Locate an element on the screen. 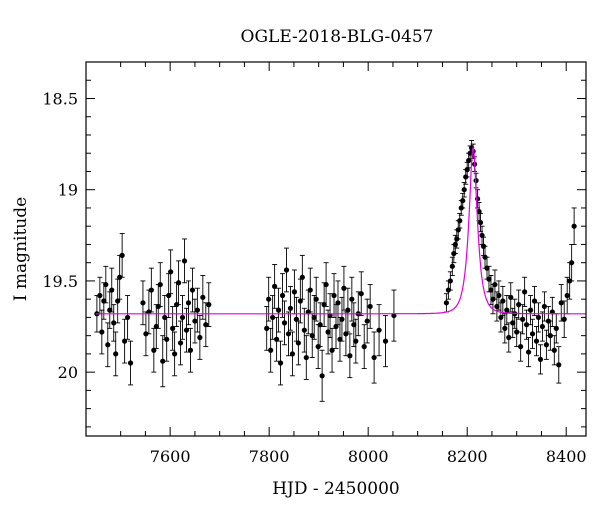  y-tick-label: 18.5 is located at coordinates (60, 98).